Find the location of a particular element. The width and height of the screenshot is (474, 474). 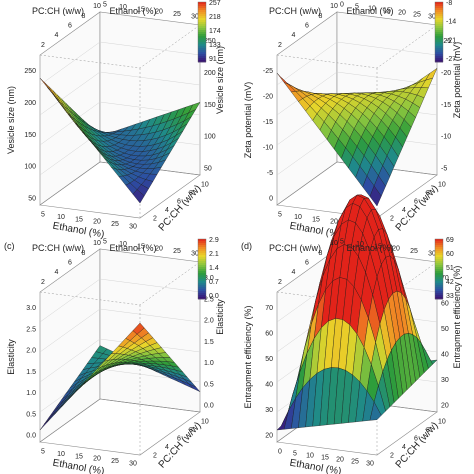

back-wall-right is located at coordinates (150, 330).